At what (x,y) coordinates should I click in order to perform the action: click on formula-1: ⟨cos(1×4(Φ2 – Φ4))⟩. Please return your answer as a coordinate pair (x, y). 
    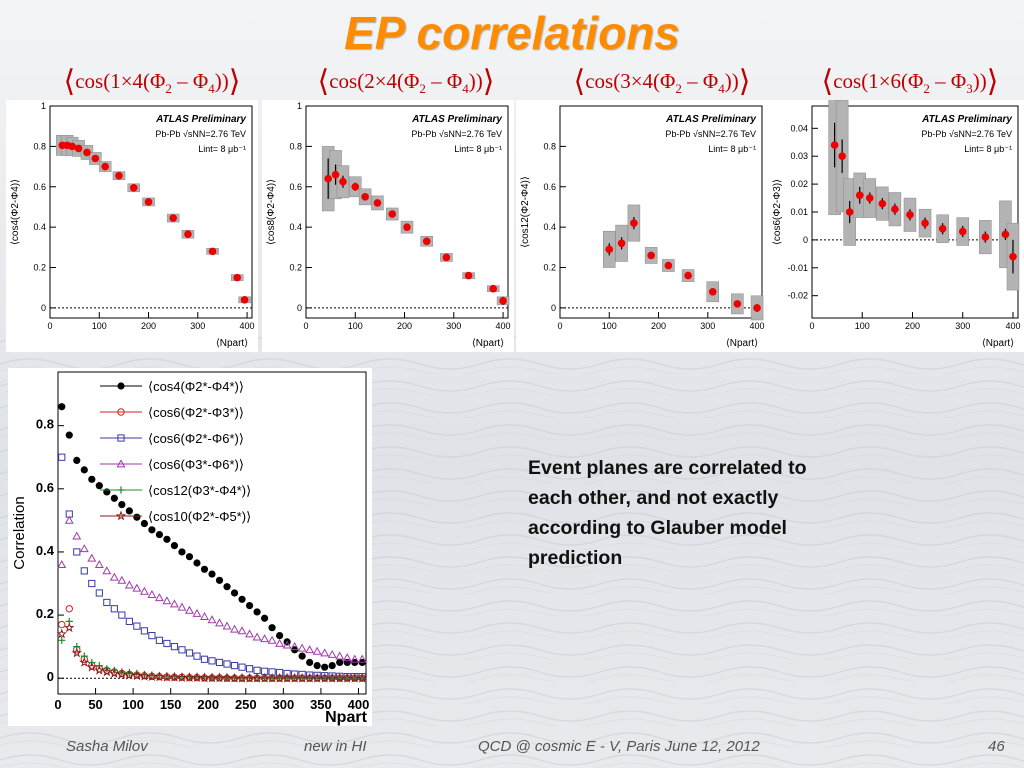
    Looking at the image, I should click on (152, 81).